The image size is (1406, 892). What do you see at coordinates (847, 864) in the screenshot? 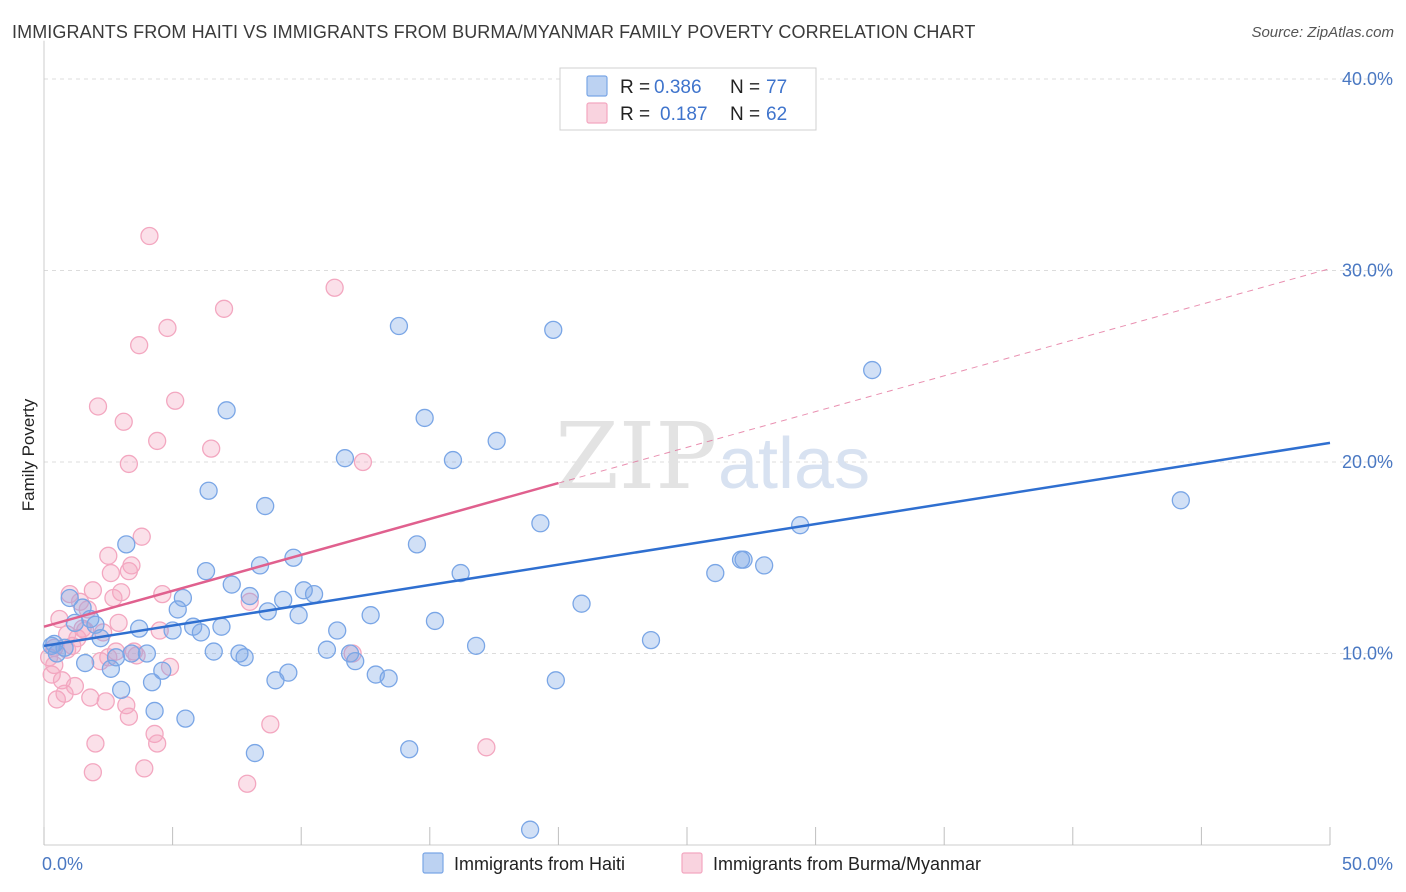
I see `bottom-legend-burma-label: Immigrants from Burma/Myanmar` at bounding box center [847, 864].